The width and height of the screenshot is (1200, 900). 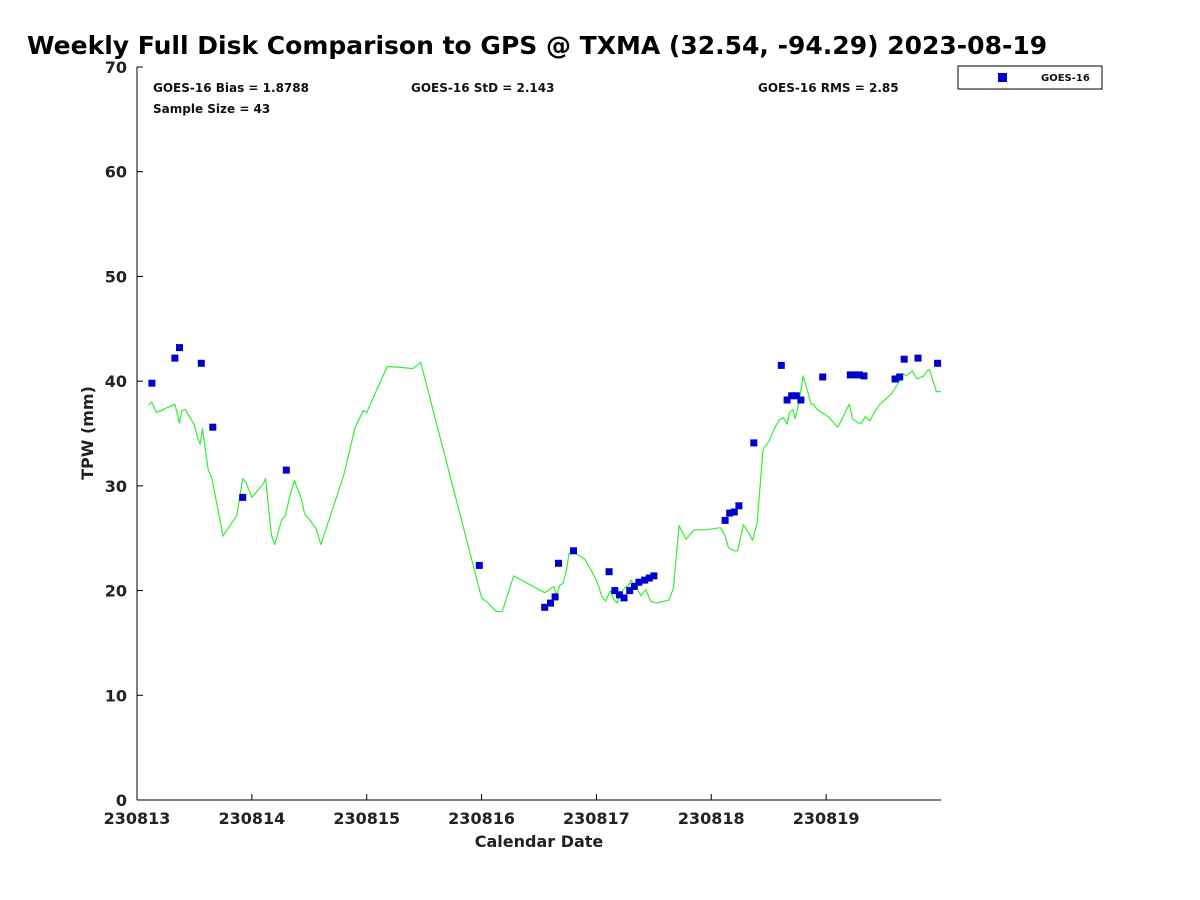 What do you see at coordinates (539, 841) in the screenshot?
I see `x-axis-label: Calendar Date` at bounding box center [539, 841].